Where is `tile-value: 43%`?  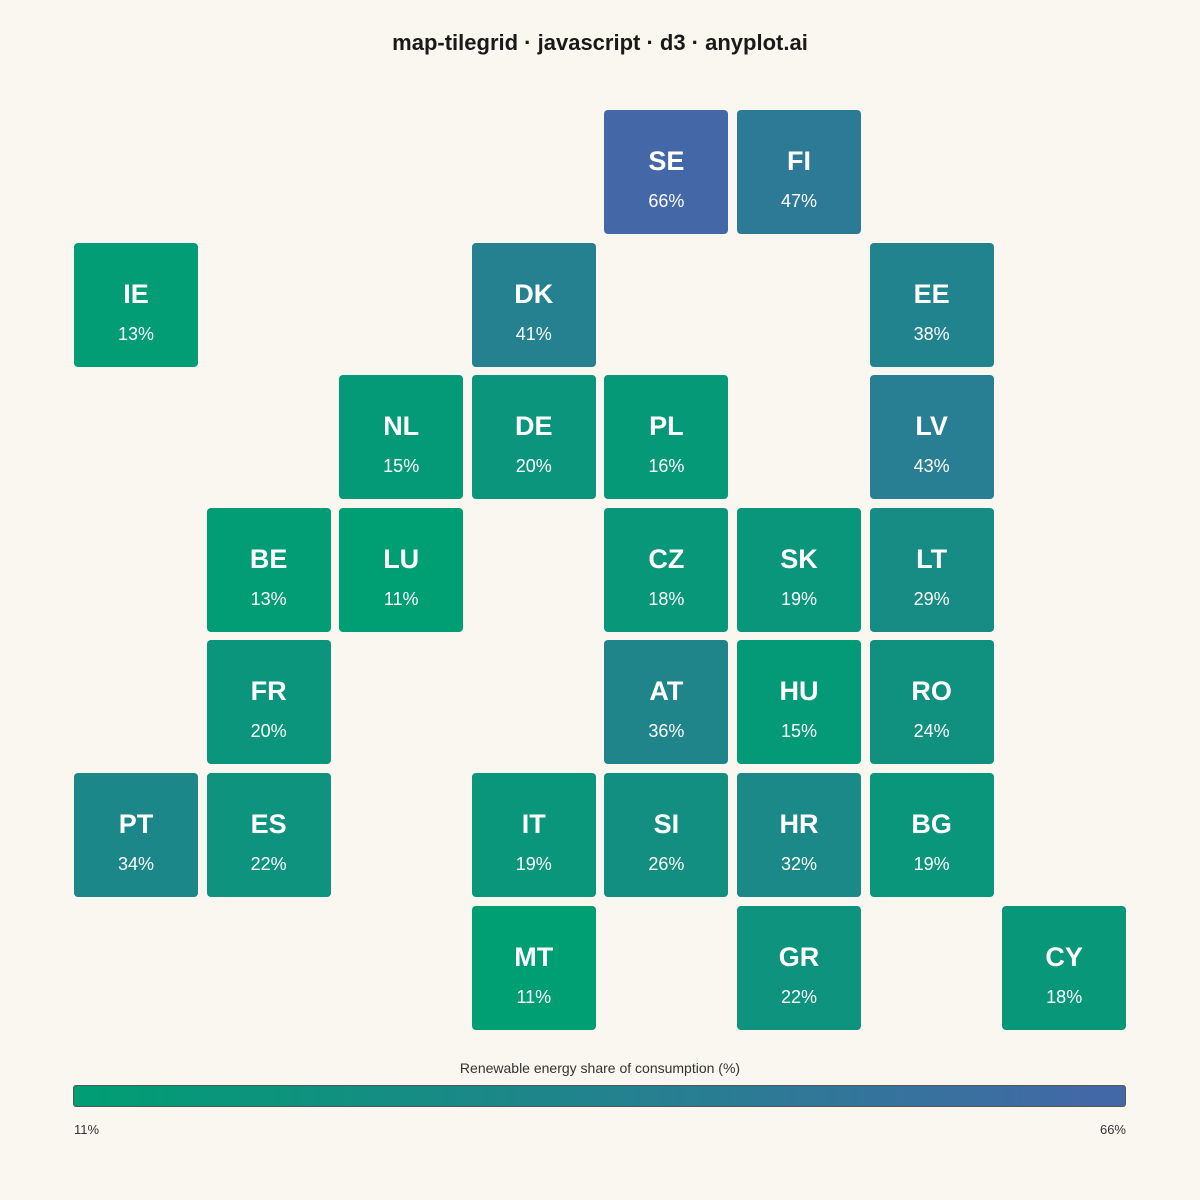 tile-value: 43% is located at coordinates (931, 466).